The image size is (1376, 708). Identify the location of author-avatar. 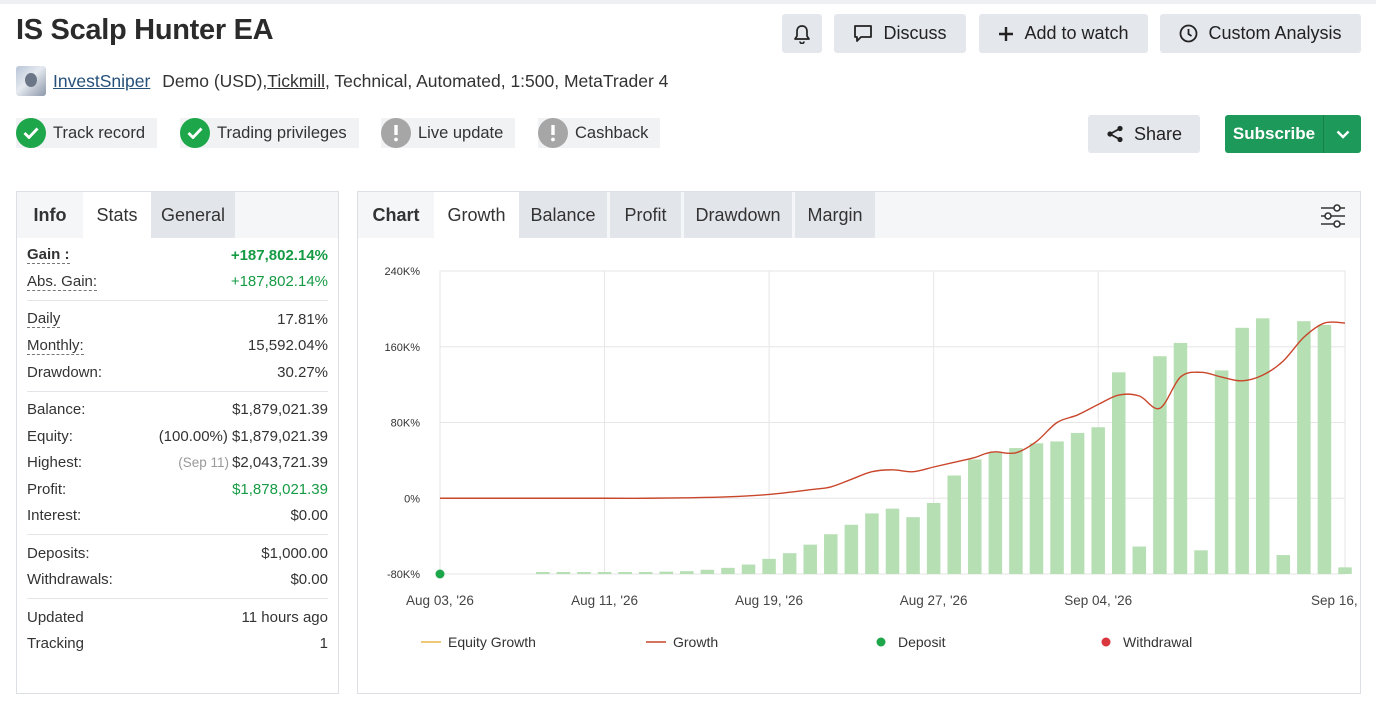
(31, 81).